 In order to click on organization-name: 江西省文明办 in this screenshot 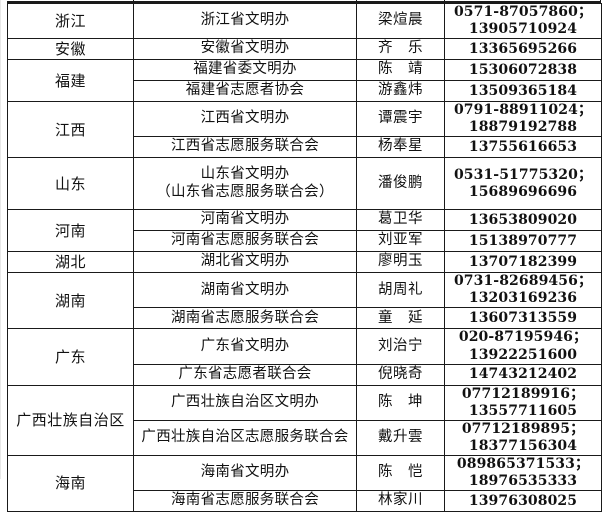, I will do `click(245, 118)`.